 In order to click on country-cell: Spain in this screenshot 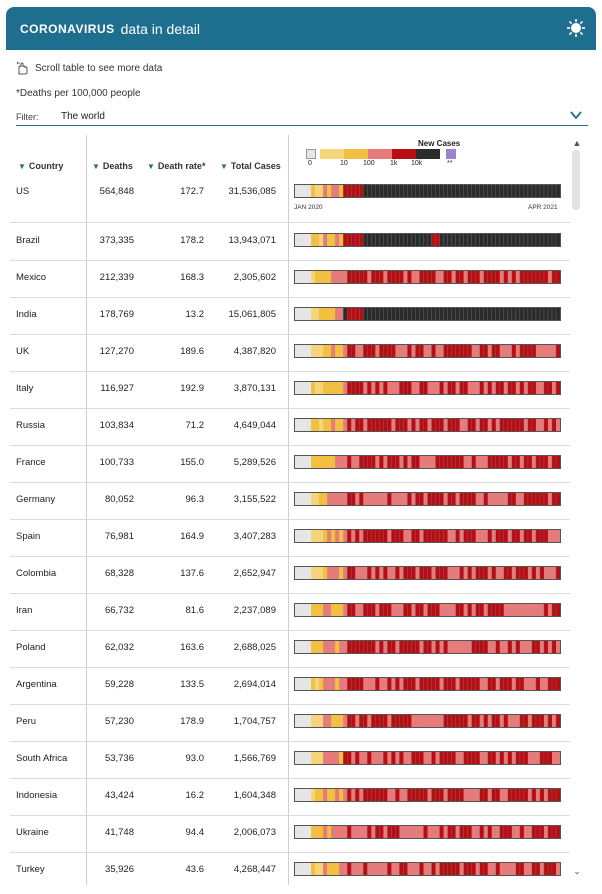, I will do `click(28, 536)`.